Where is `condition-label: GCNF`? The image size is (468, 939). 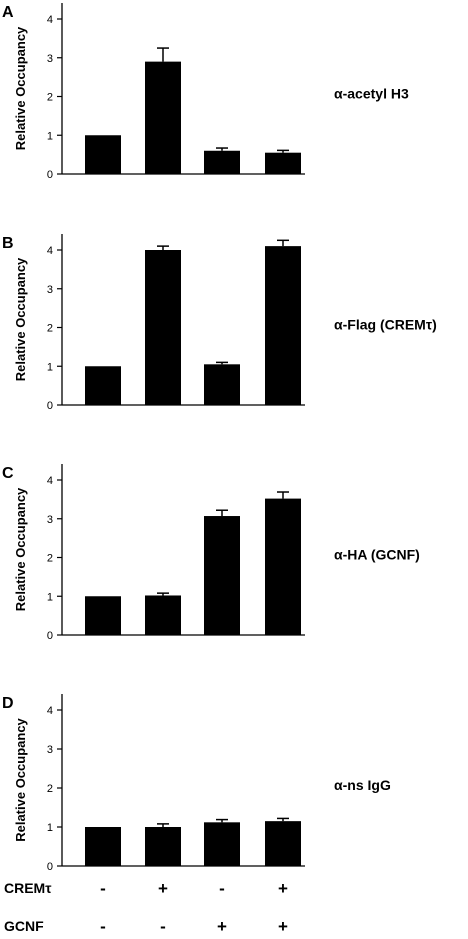 condition-label: GCNF is located at coordinates (24, 926).